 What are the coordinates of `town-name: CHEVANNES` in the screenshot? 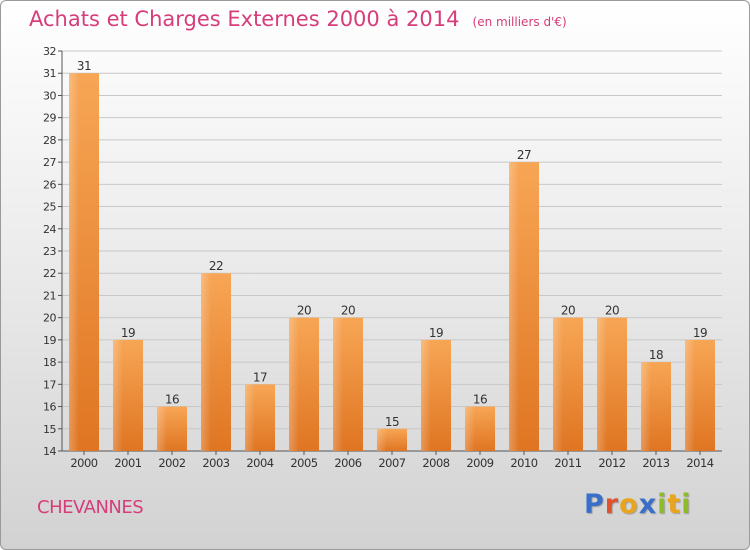 It's located at (90, 507).